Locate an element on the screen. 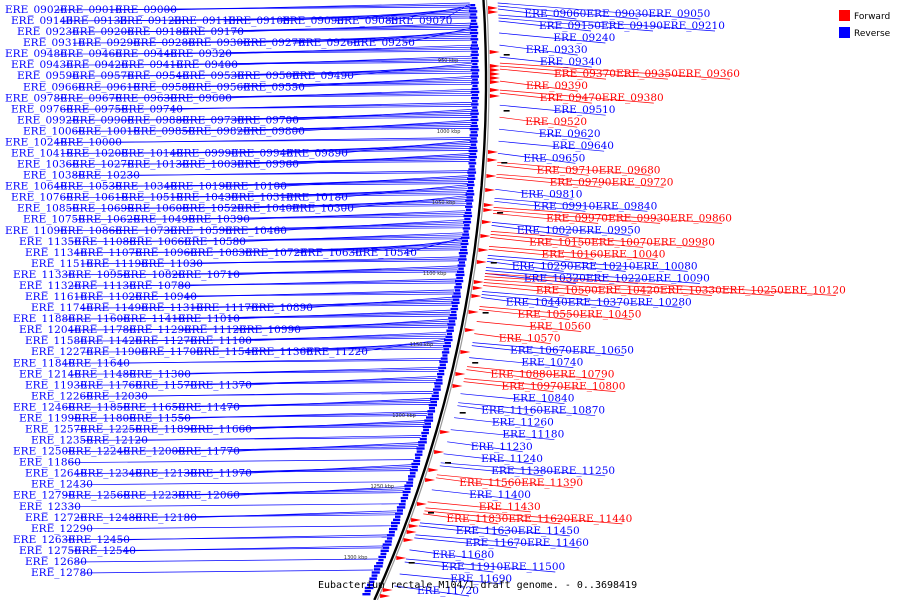  gene-label-reverse: ERE_09190 is located at coordinates (632, 26).